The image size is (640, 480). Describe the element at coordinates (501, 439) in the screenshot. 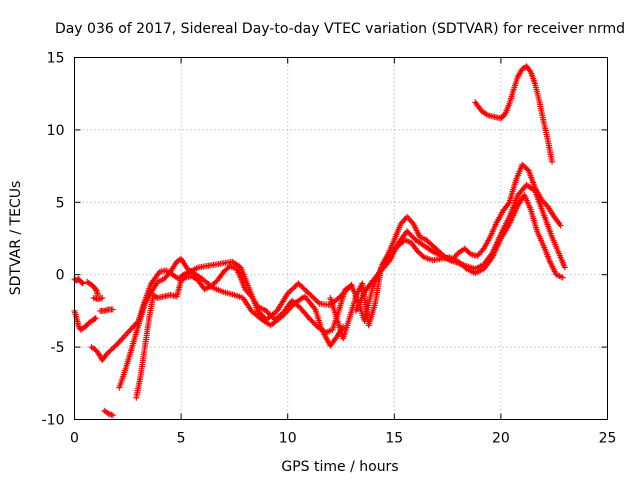

I see `x-tick-label: 20` at that location.